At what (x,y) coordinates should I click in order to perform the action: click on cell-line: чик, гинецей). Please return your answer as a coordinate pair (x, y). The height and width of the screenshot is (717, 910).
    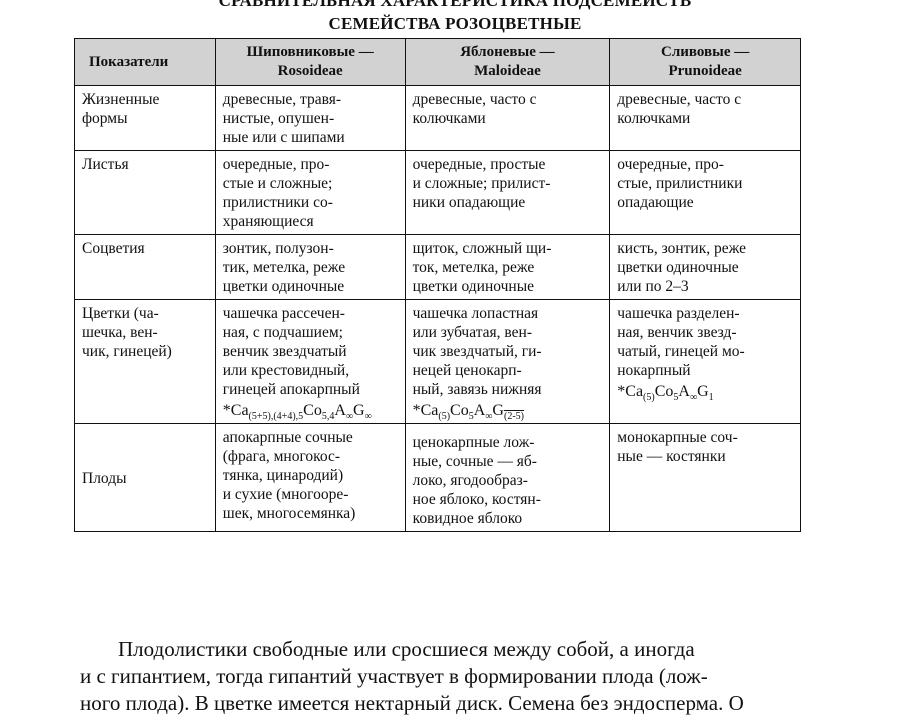
    Looking at the image, I should click on (127, 351).